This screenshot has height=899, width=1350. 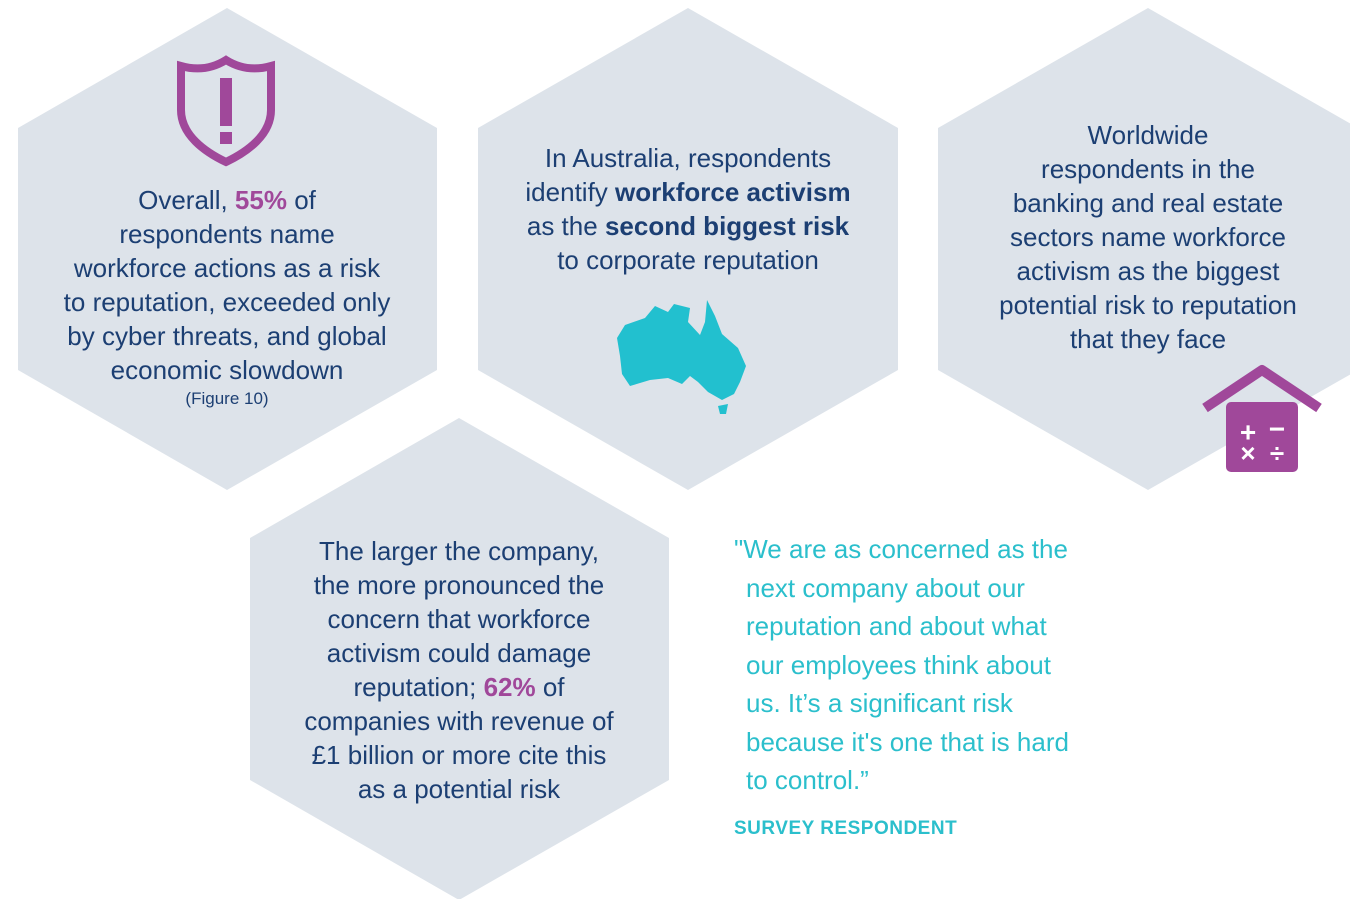 I want to click on quote-line: us. It’s a significant risk, so click(x=879, y=703).